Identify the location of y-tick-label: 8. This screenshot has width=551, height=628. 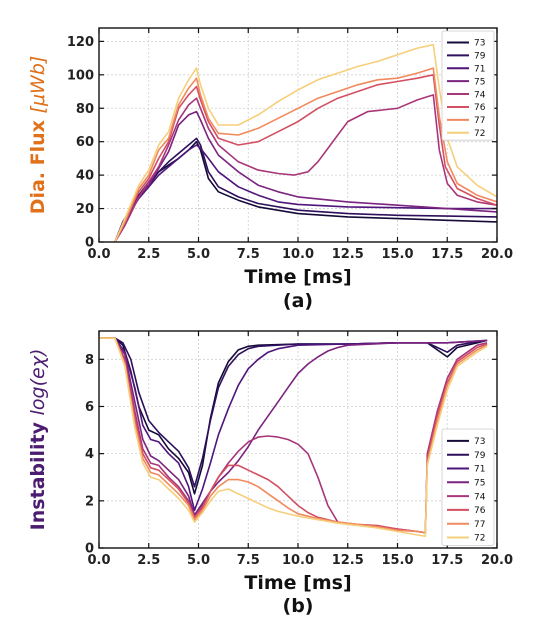
(89, 360).